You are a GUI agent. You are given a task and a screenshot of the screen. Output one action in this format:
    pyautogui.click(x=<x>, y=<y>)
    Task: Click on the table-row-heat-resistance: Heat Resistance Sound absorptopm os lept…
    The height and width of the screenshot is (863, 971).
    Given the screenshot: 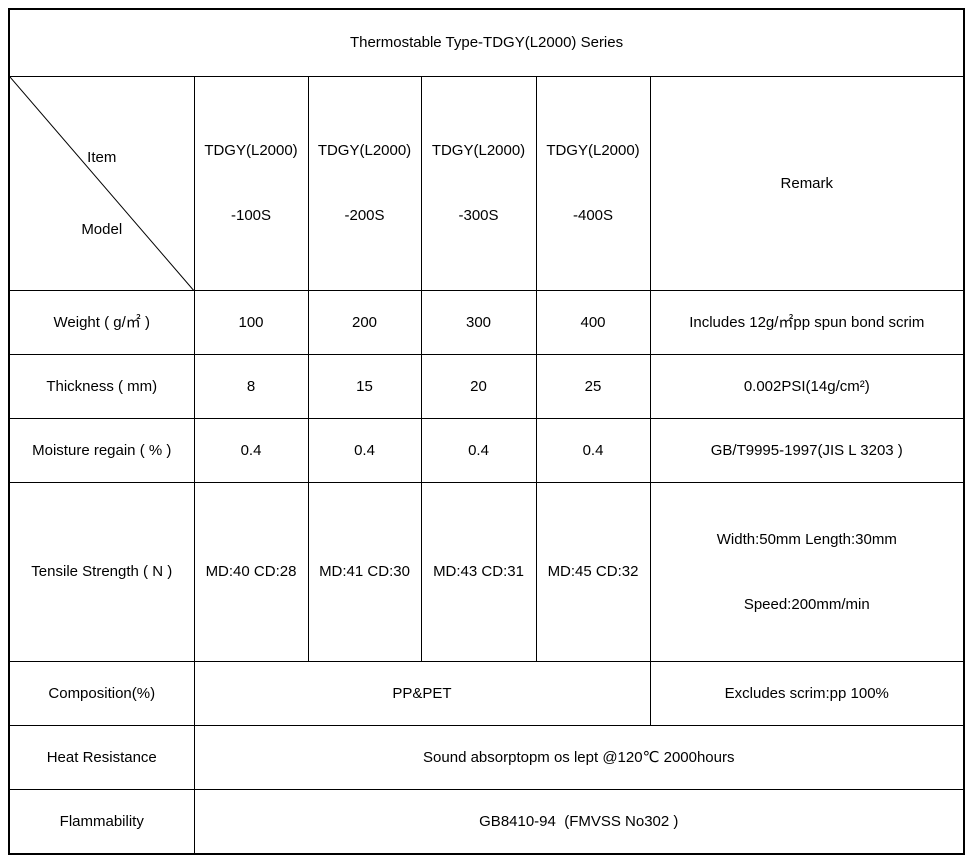 What is the action you would take?
    pyautogui.click(x=486, y=758)
    